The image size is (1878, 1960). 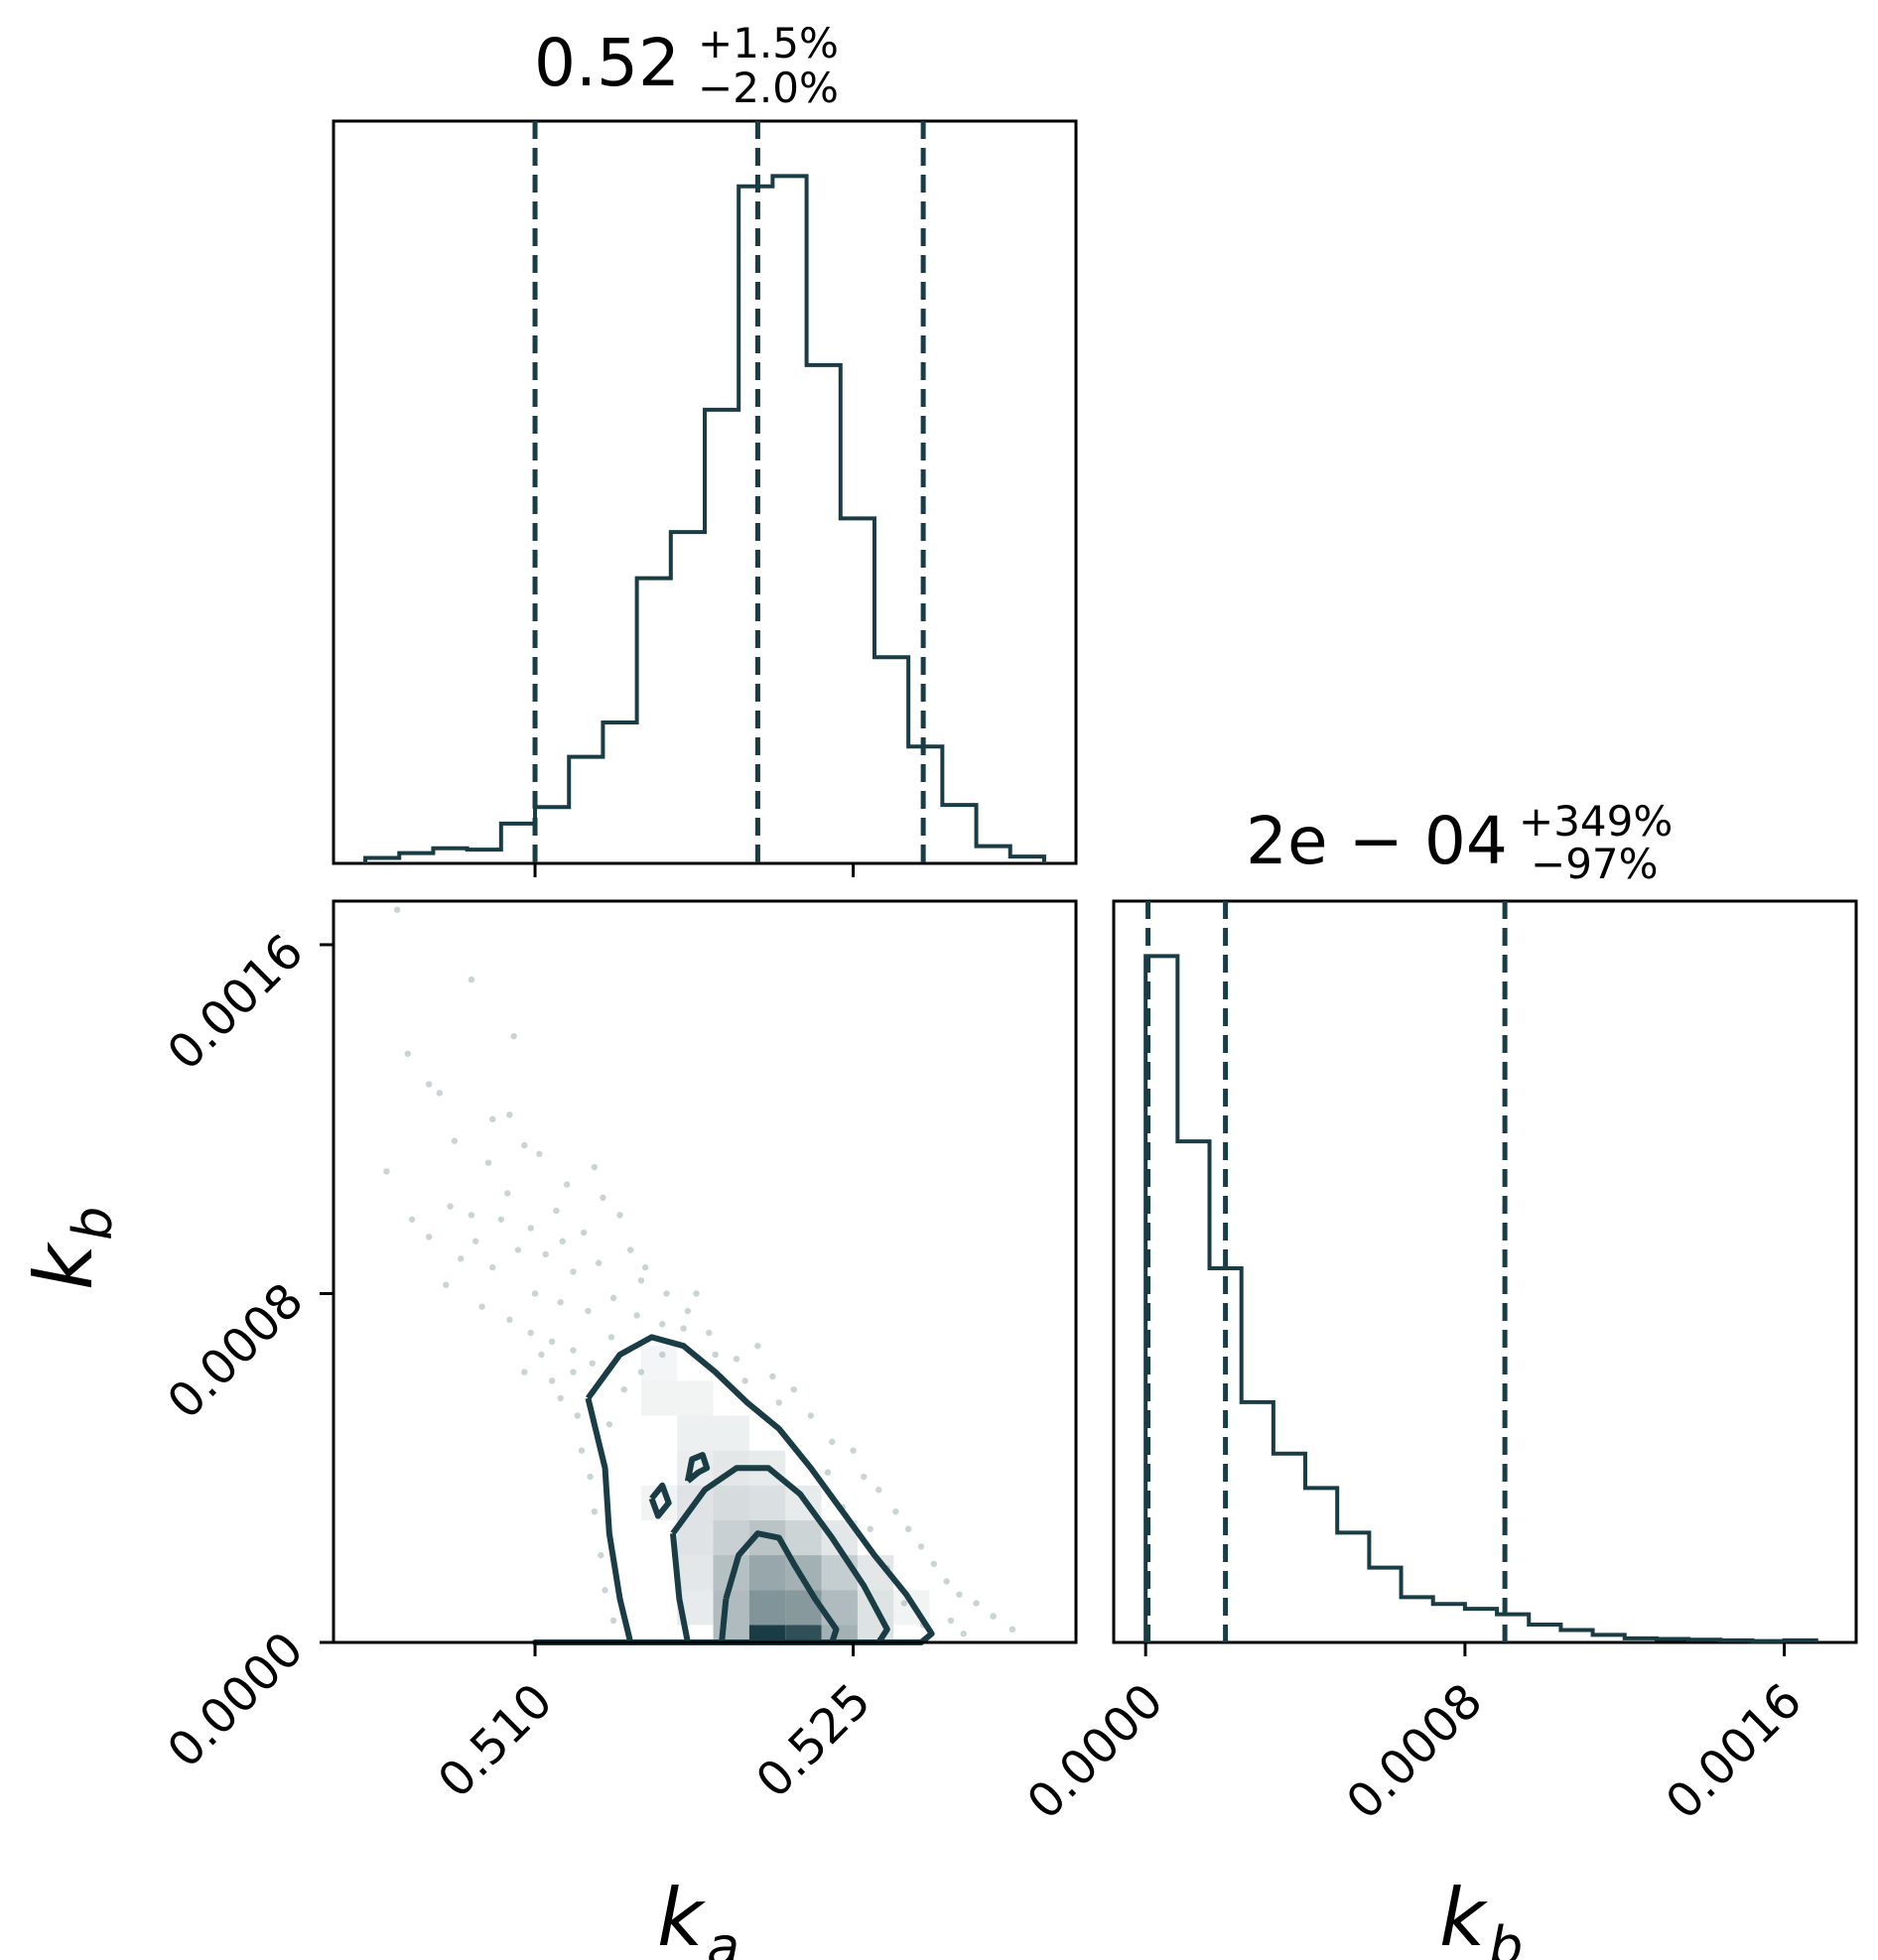 I want to click on joint-y-ticks: 0.0000 0.0008 0.0016, so click(x=245, y=1351).